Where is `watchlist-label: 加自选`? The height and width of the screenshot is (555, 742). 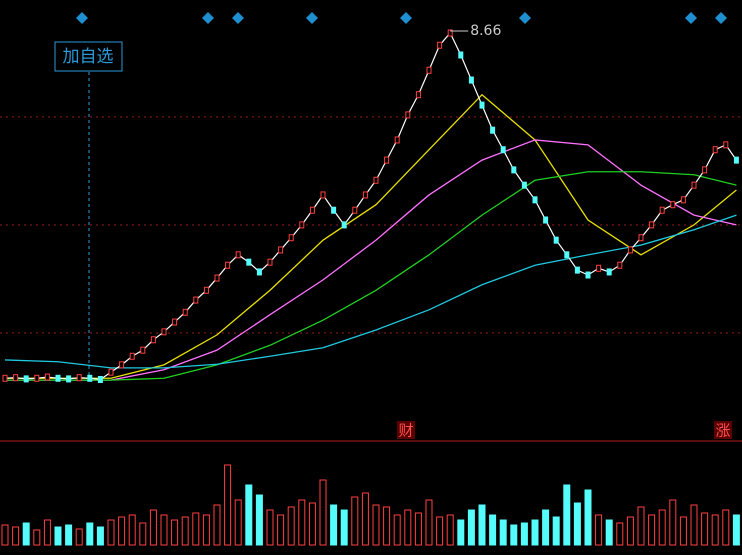
watchlist-label: 加自选 is located at coordinates (88, 57).